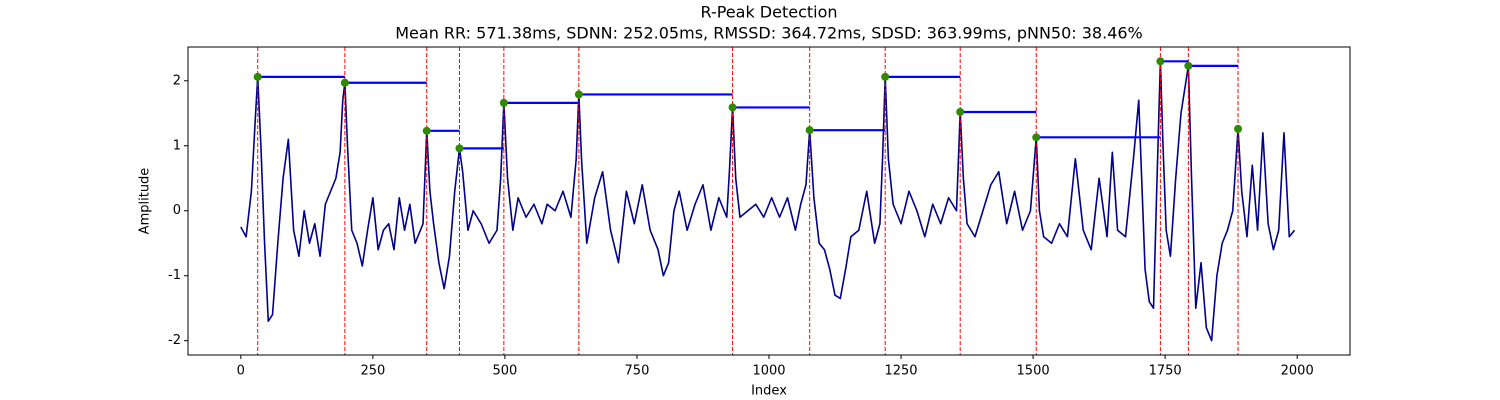 This screenshot has width=1500, height=400. What do you see at coordinates (174, 275) in the screenshot?
I see `y-tick-label: -1` at bounding box center [174, 275].